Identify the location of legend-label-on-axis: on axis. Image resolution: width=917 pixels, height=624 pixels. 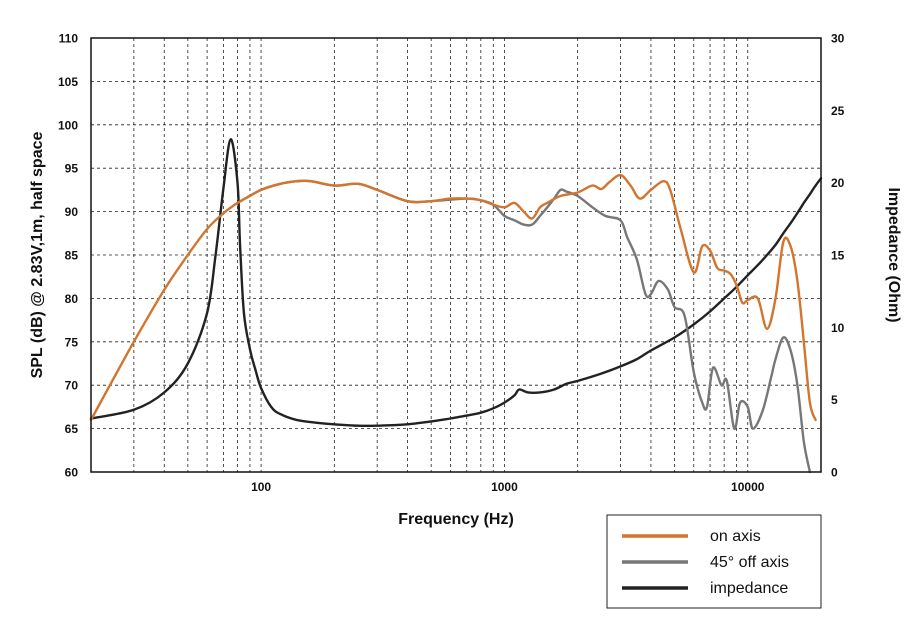
(735, 536).